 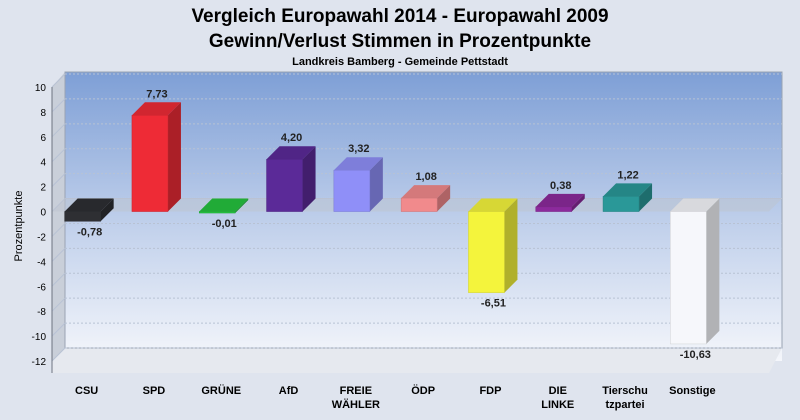 What do you see at coordinates (39, 337) in the screenshot?
I see `y-tick-label: -10` at bounding box center [39, 337].